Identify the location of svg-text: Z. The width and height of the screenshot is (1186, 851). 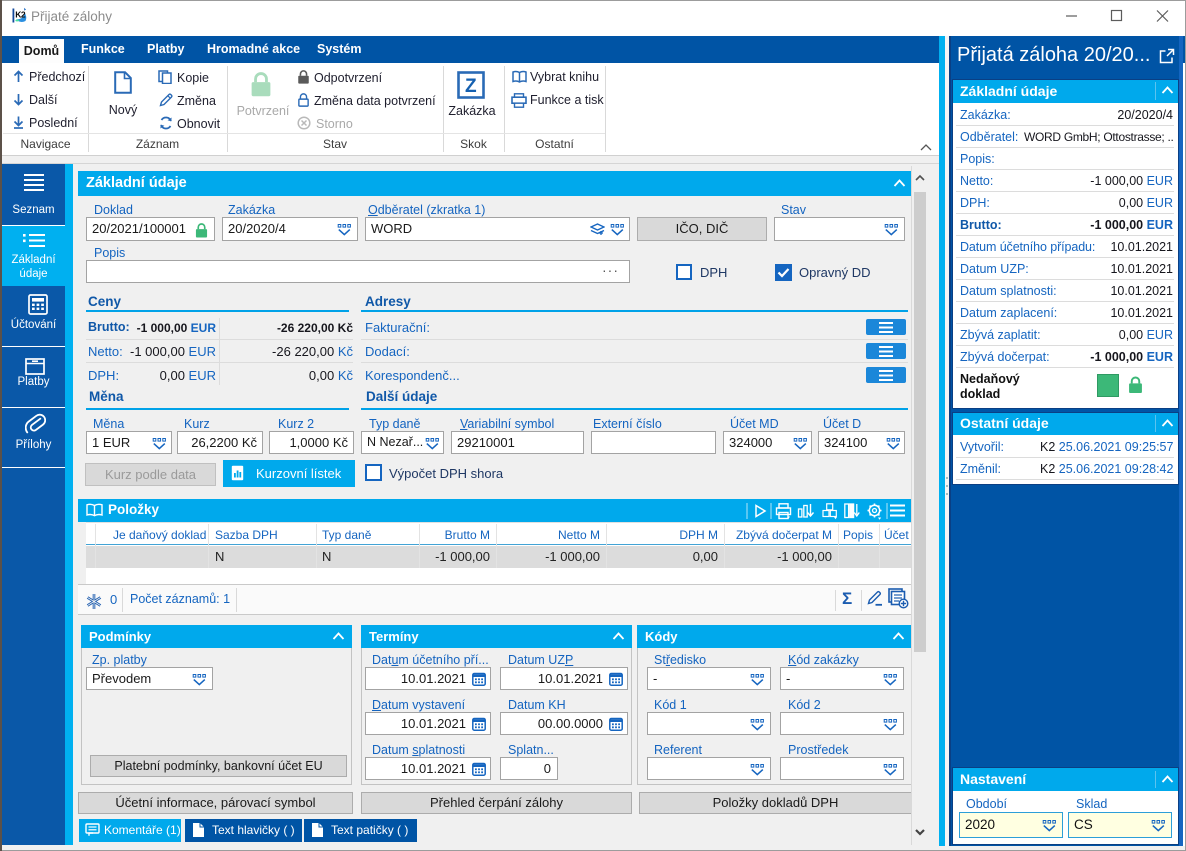
(471, 86).